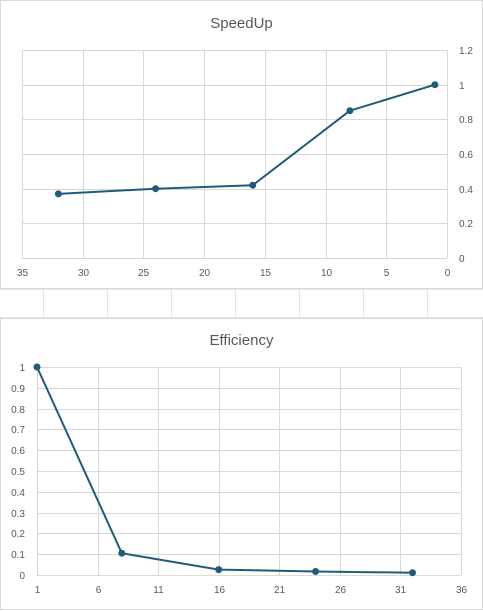  What do you see at coordinates (84, 273) in the screenshot?
I see `x-tick-label: 30` at bounding box center [84, 273].